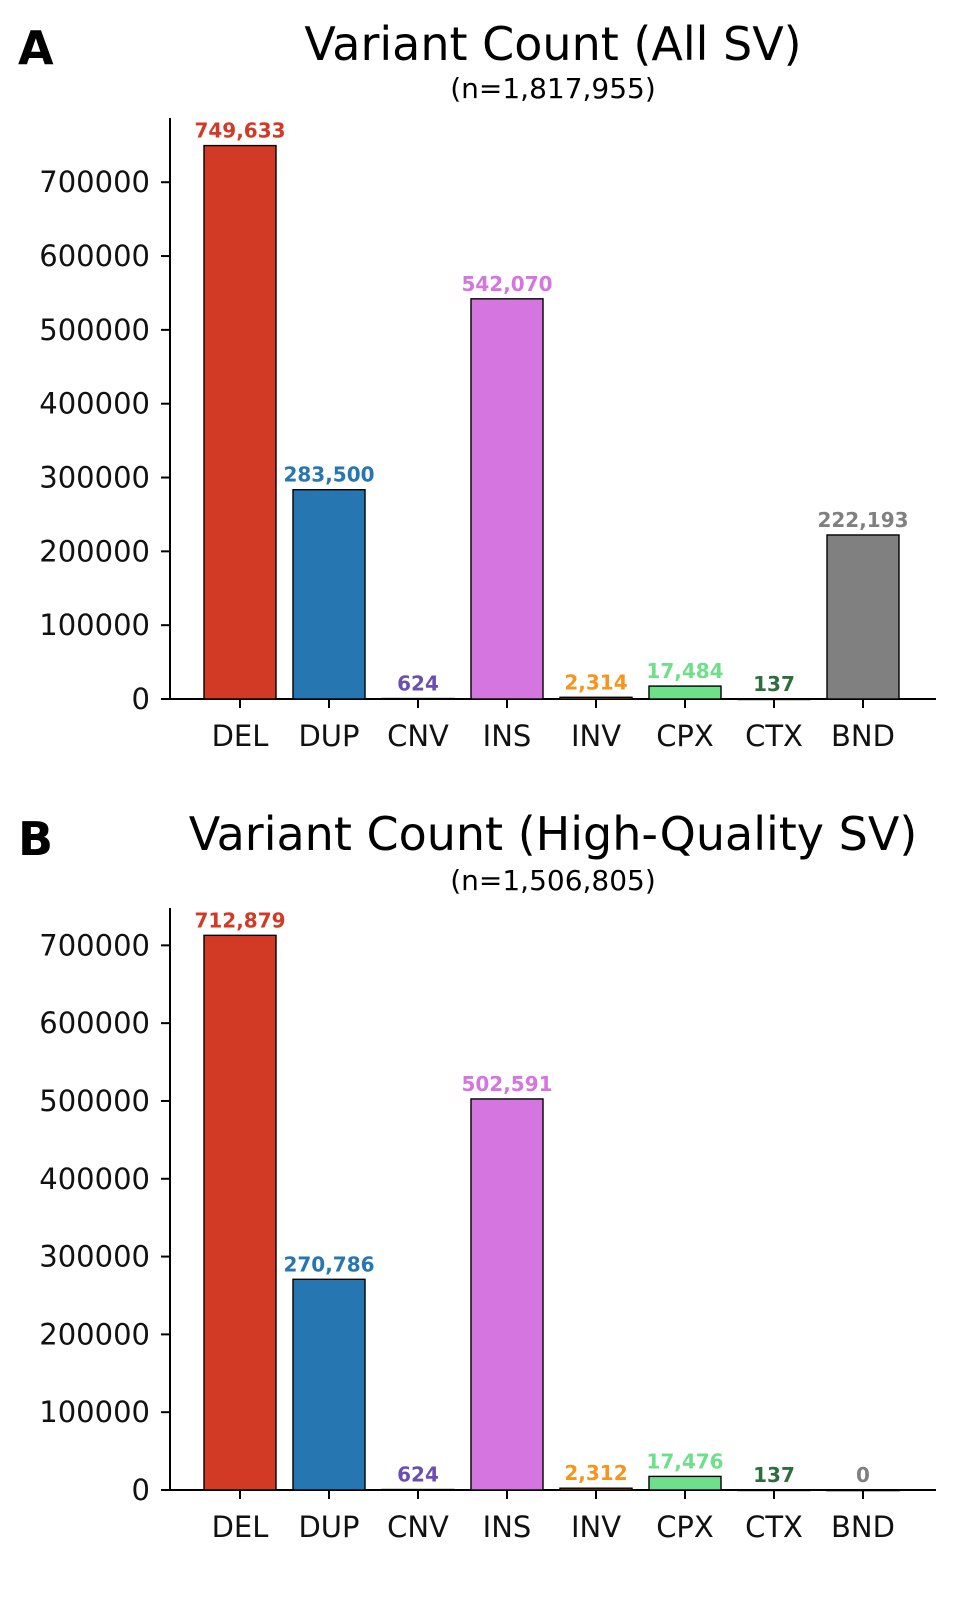 This screenshot has height=1600, width=978. What do you see at coordinates (506, 1084) in the screenshot?
I see `value-label-ins: 502,591` at bounding box center [506, 1084].